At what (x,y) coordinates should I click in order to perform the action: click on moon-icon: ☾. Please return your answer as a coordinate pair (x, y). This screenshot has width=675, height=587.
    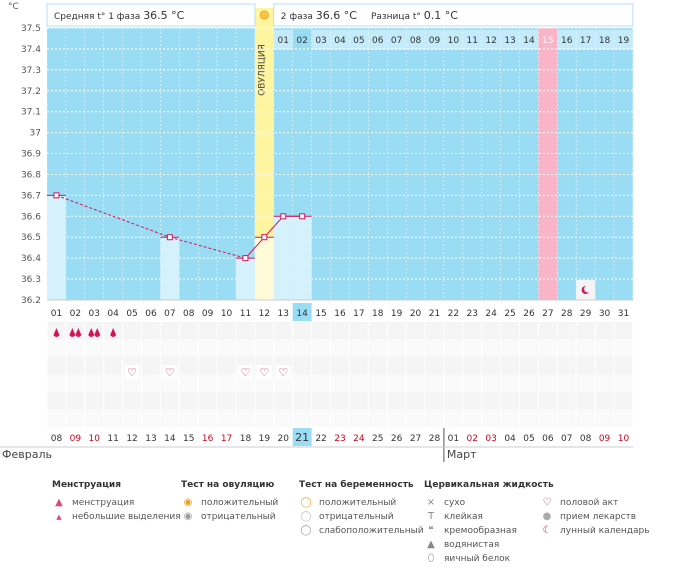
    Looking at the image, I should click on (547, 530).